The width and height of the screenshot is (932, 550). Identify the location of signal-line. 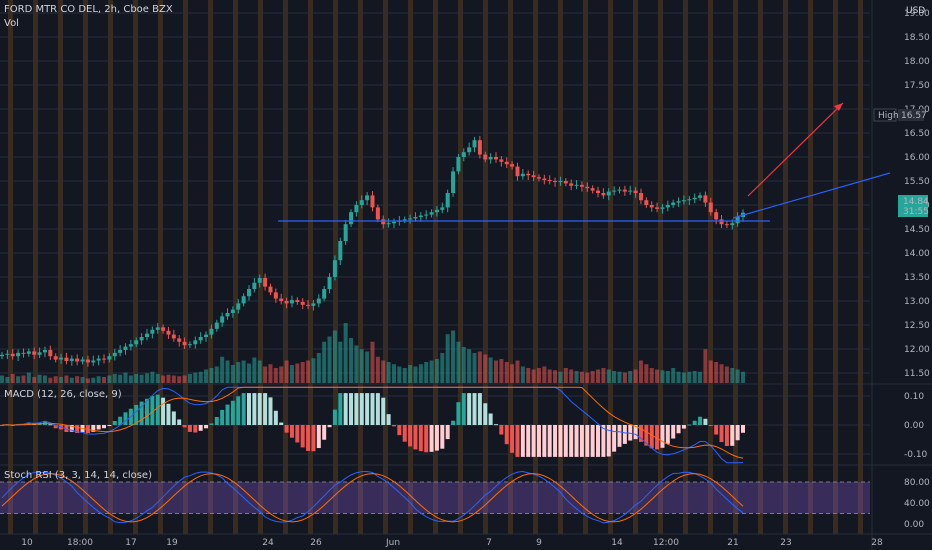
(372, 422).